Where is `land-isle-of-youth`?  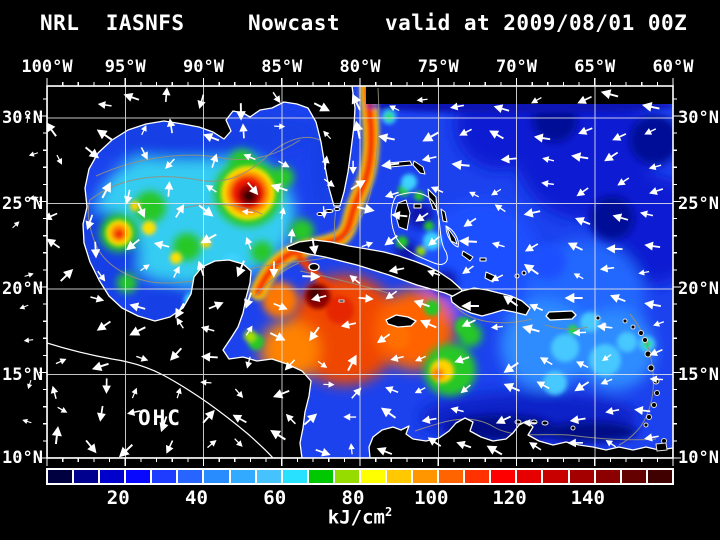 land-isle-of-youth is located at coordinates (314, 267).